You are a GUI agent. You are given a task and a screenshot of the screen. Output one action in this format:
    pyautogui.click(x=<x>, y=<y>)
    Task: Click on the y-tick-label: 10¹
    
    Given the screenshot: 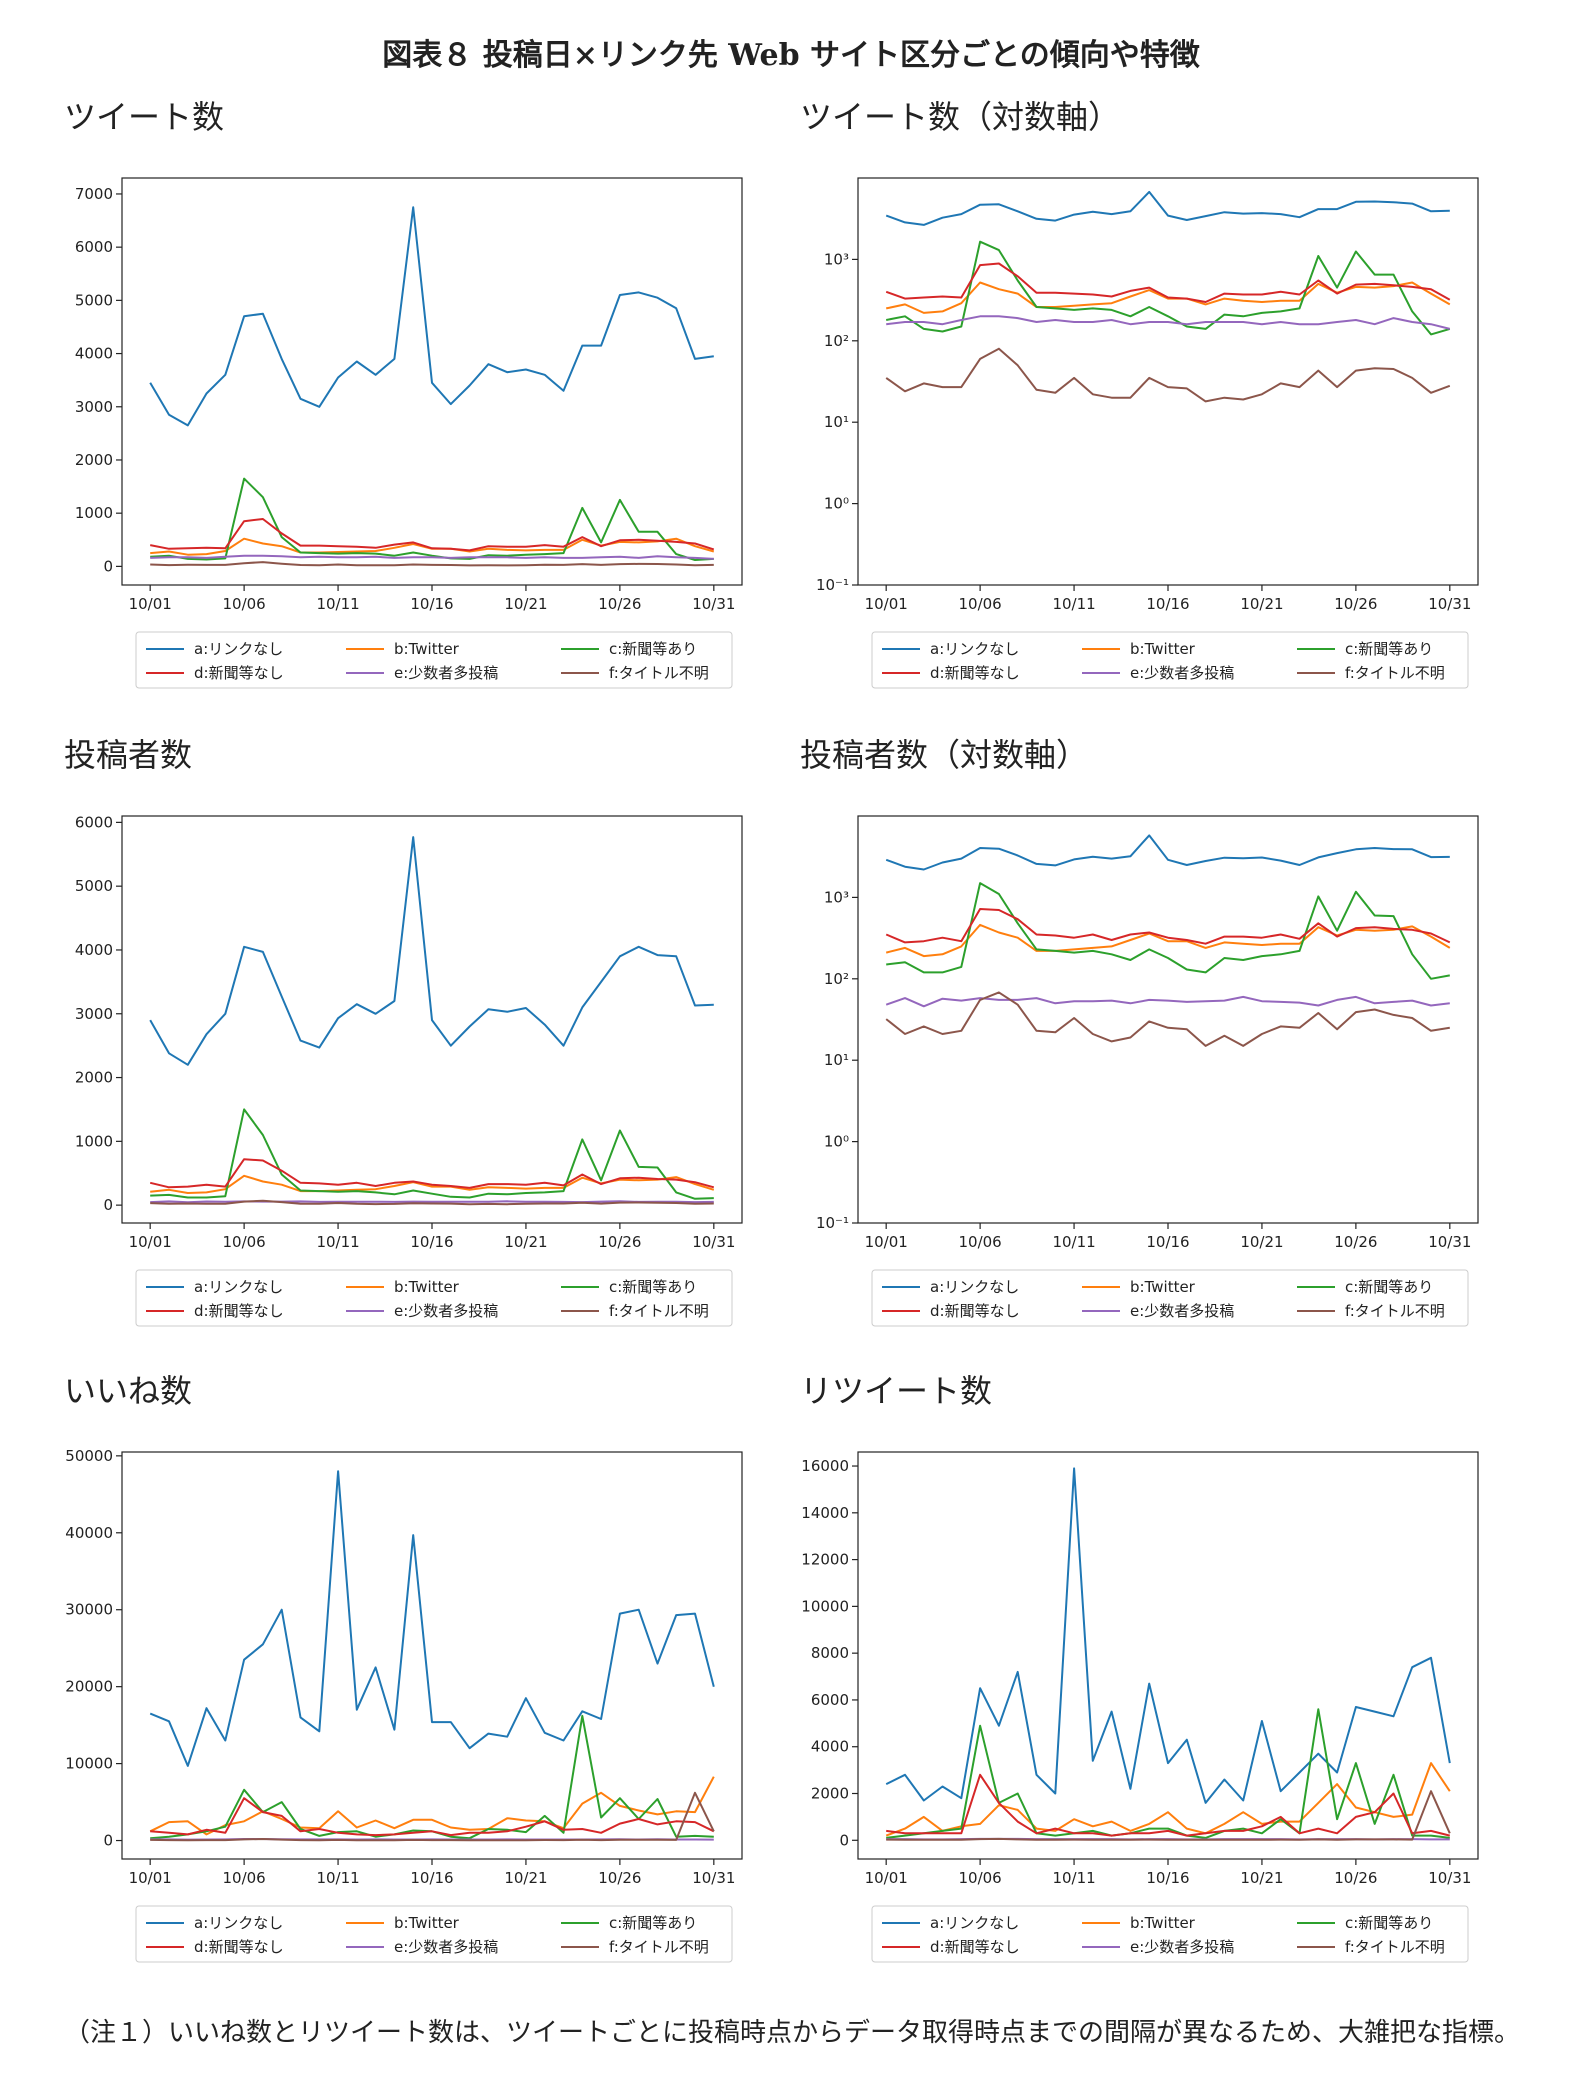 What is the action you would take?
    pyautogui.click(x=836, y=1060)
    